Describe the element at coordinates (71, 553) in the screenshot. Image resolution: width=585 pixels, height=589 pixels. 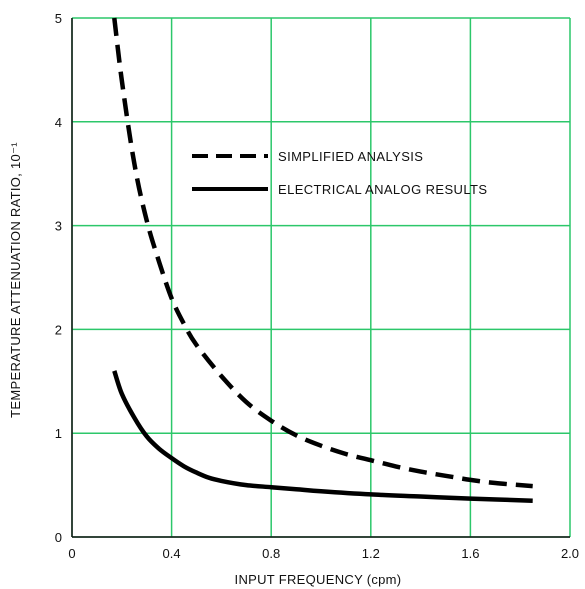
I see `x-tick-label: 0` at that location.